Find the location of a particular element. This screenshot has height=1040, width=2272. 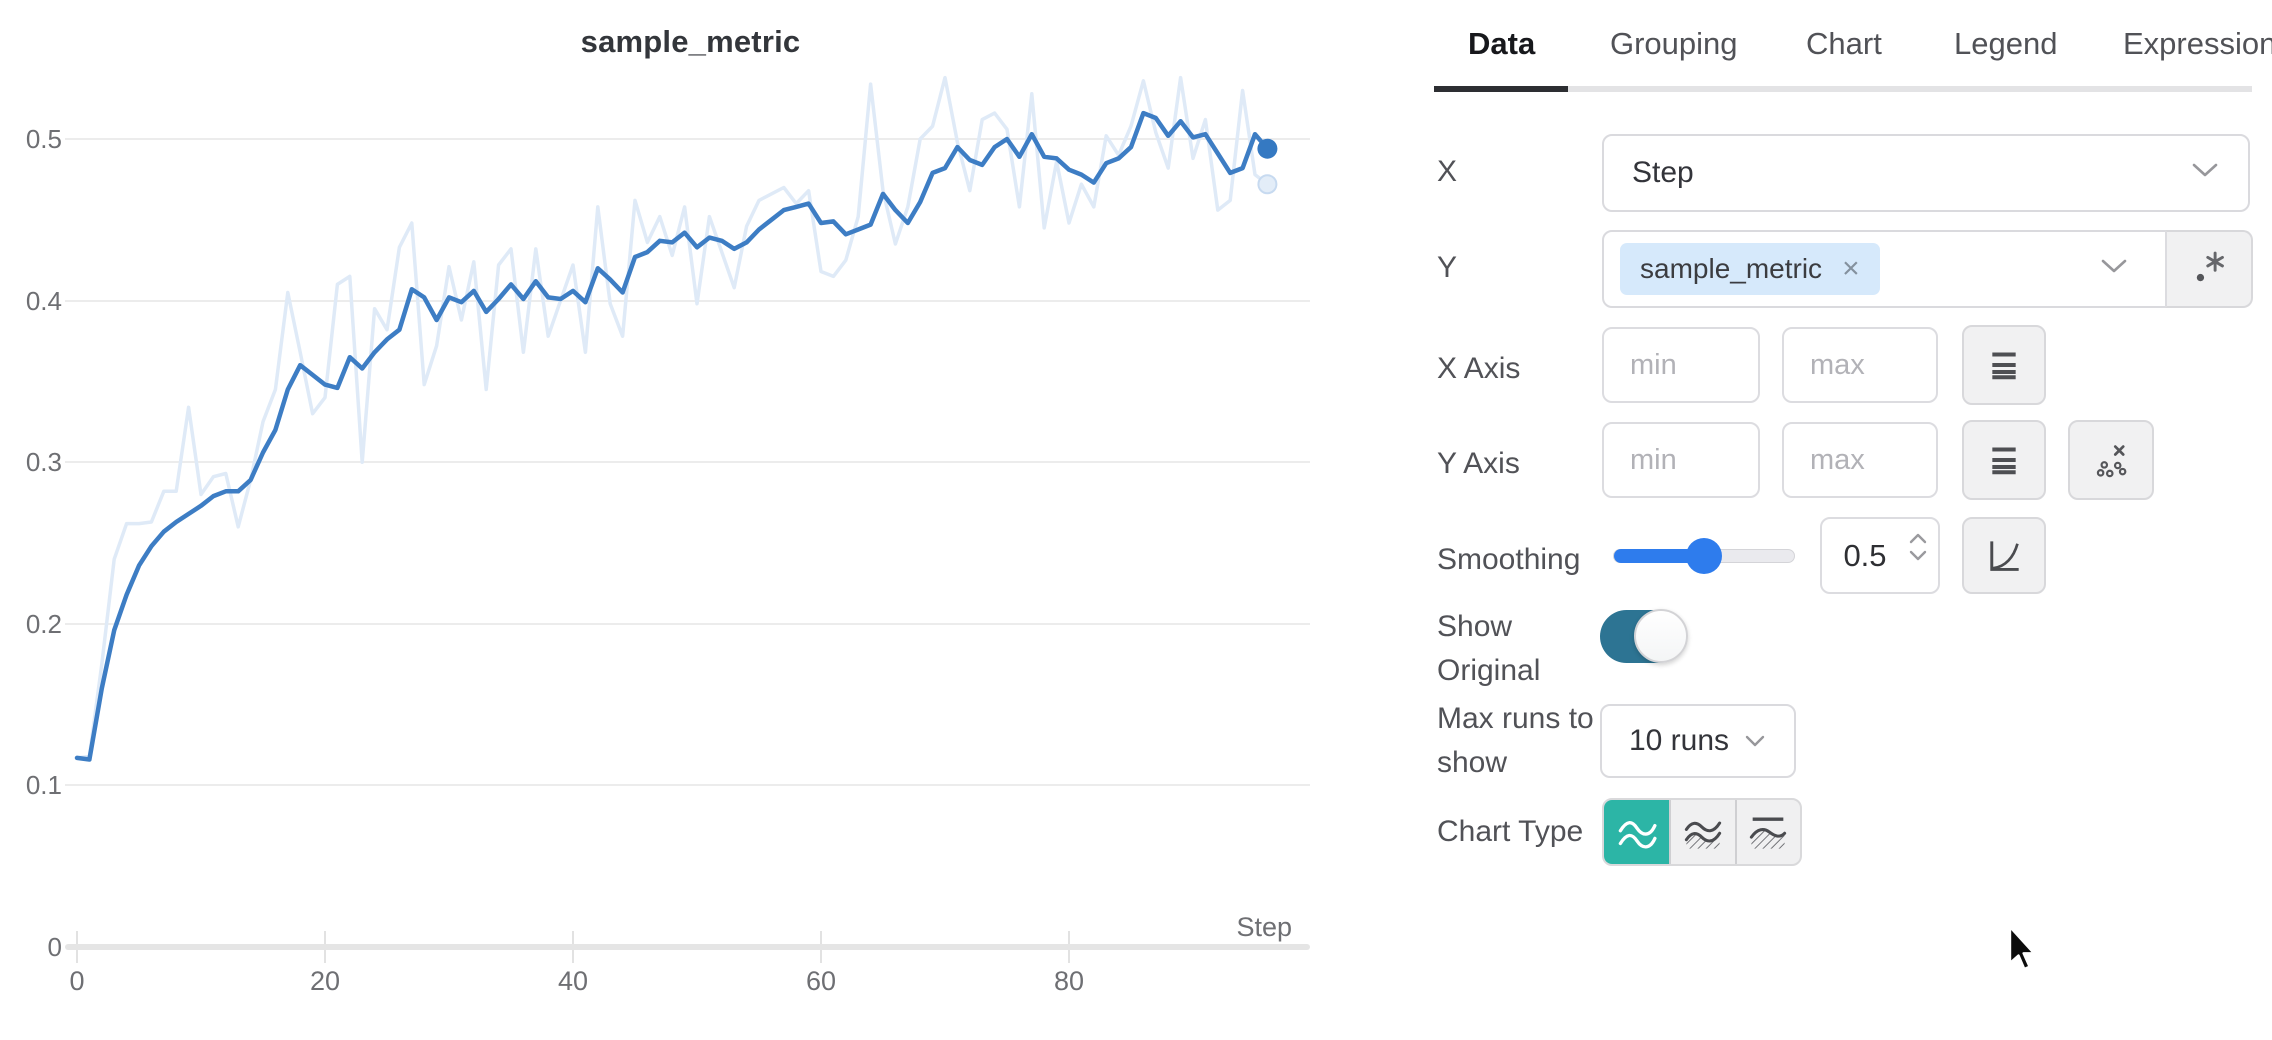

chart-type-minmax-button is located at coordinates (1767, 832).